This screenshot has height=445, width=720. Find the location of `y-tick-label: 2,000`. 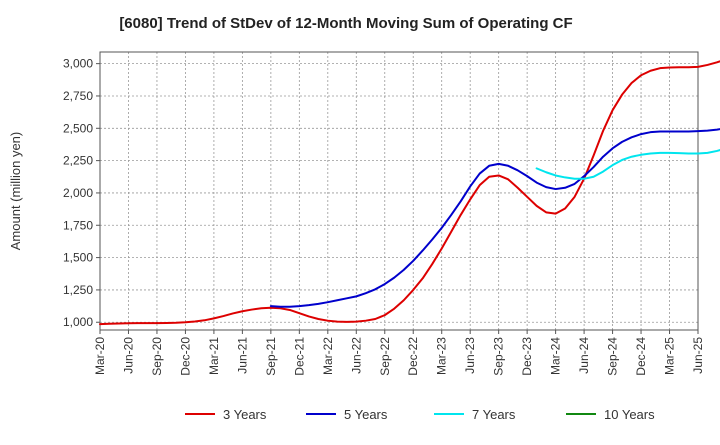

y-tick-label: 2,000 is located at coordinates (78, 193).